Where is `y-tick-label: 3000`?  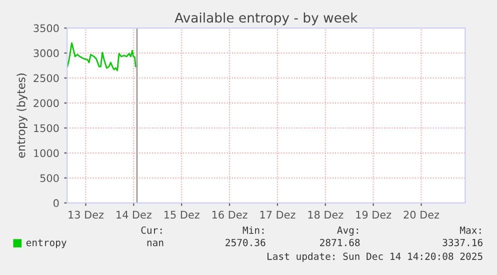 y-tick-label: 3000 is located at coordinates (46, 53).